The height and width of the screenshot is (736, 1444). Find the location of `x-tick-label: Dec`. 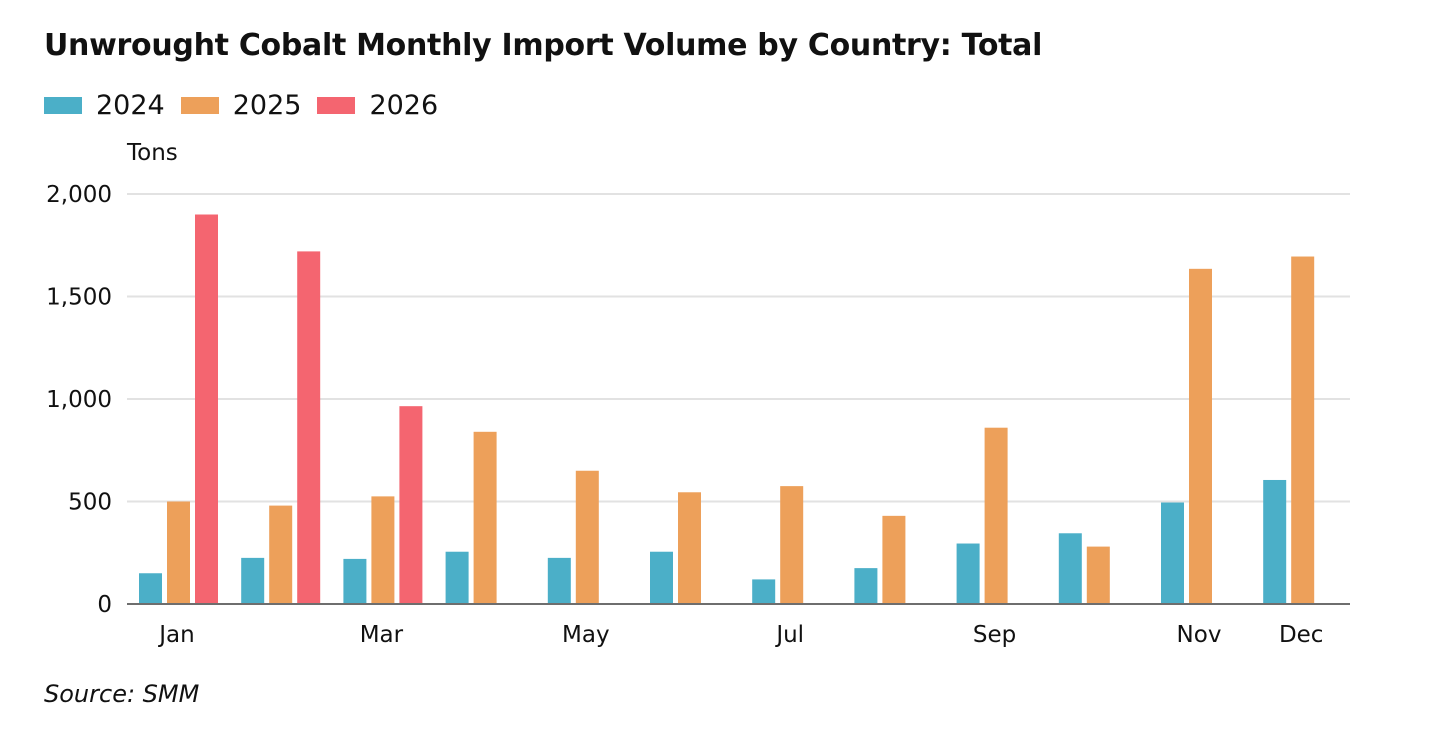

x-tick-label: Dec is located at coordinates (1301, 635).